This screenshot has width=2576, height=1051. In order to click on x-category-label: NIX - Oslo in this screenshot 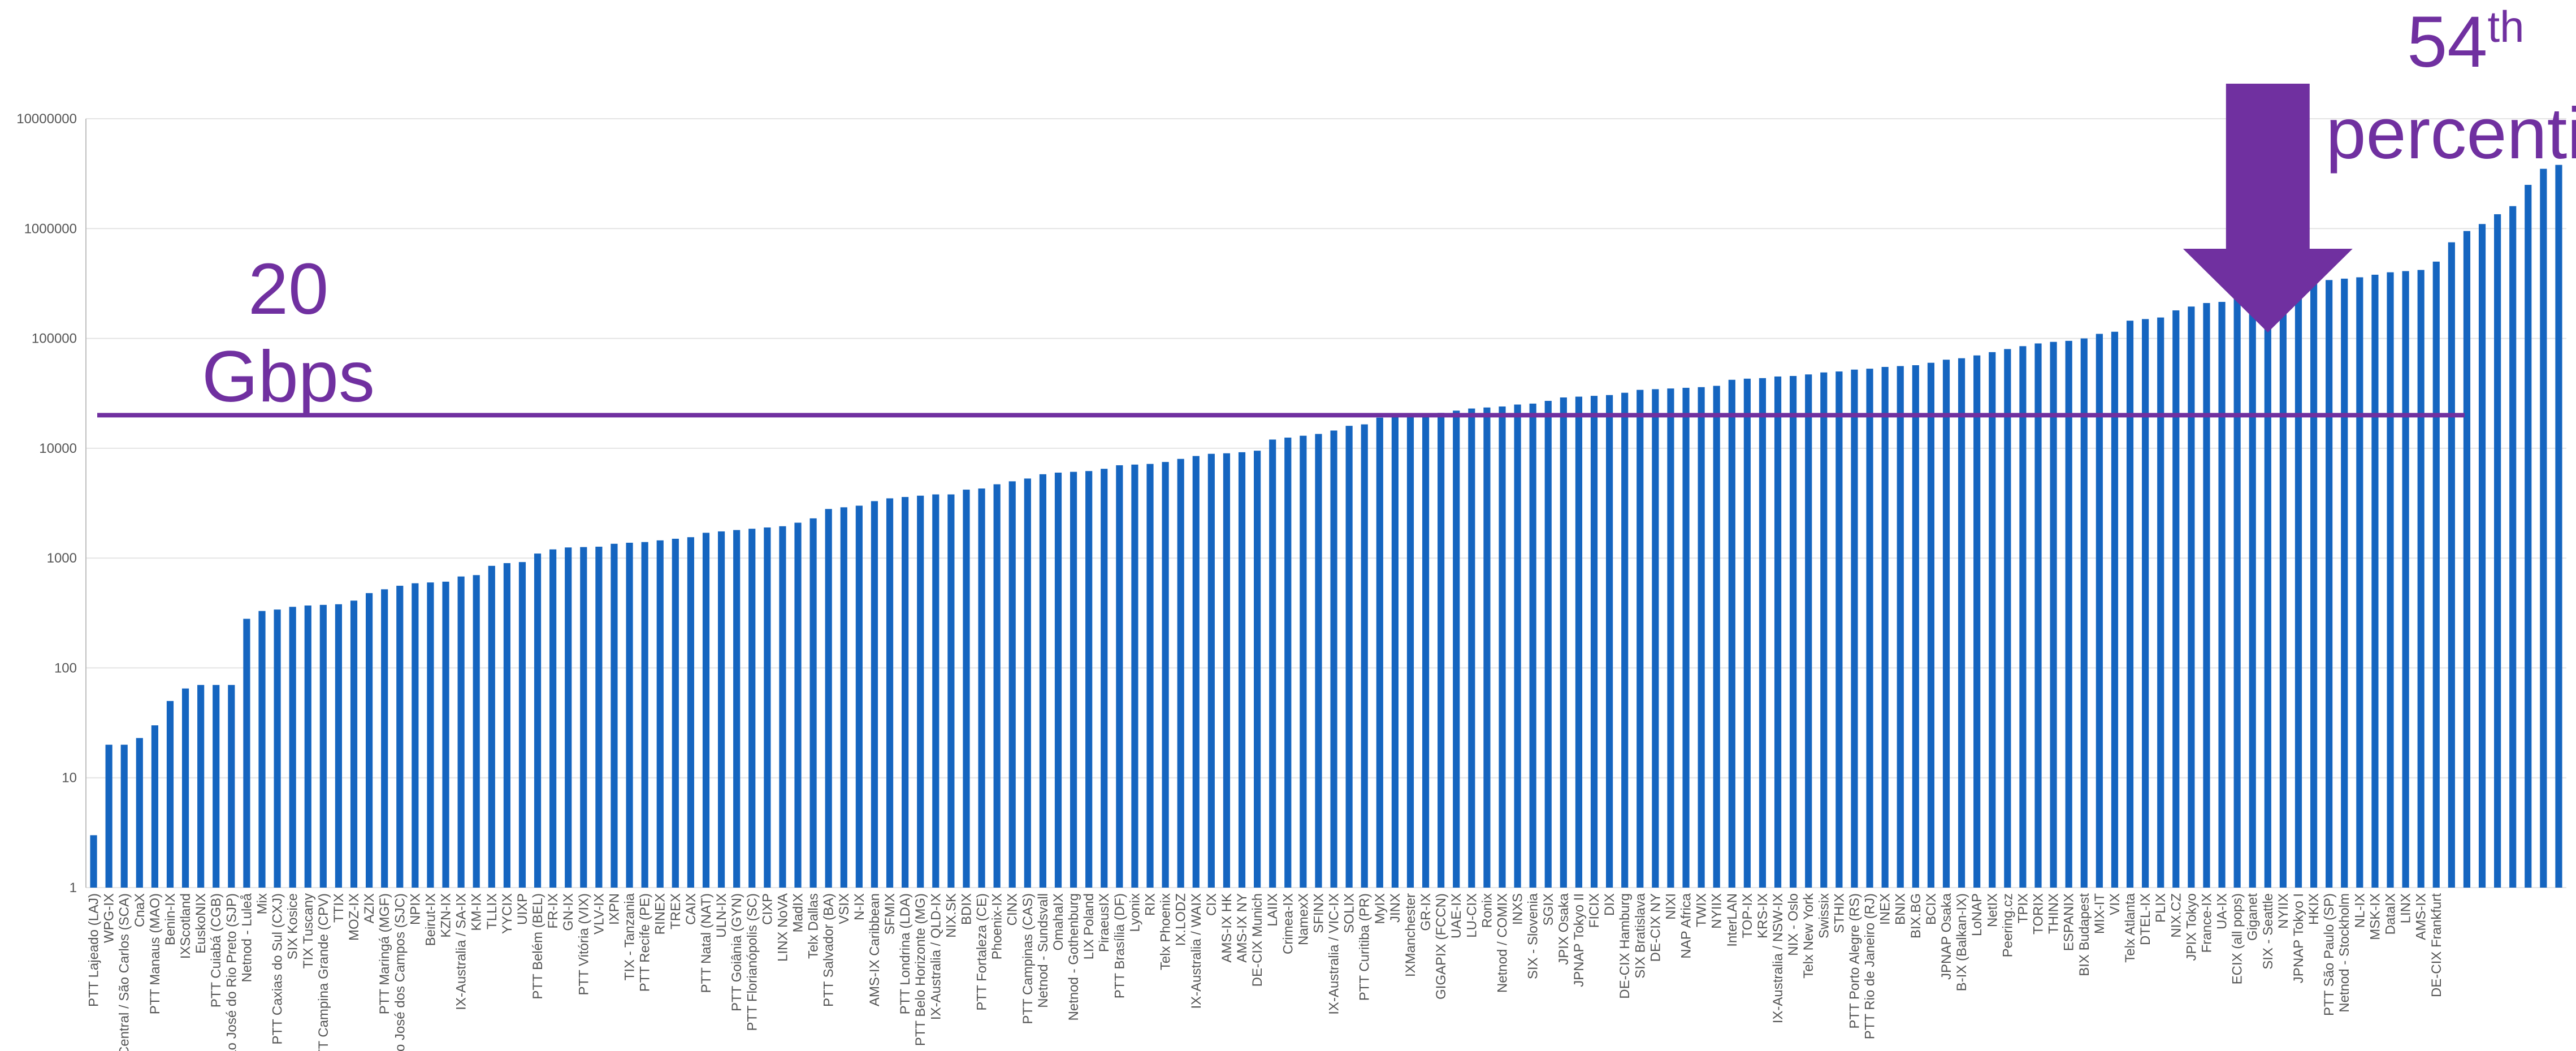, I will do `click(1793, 924)`.